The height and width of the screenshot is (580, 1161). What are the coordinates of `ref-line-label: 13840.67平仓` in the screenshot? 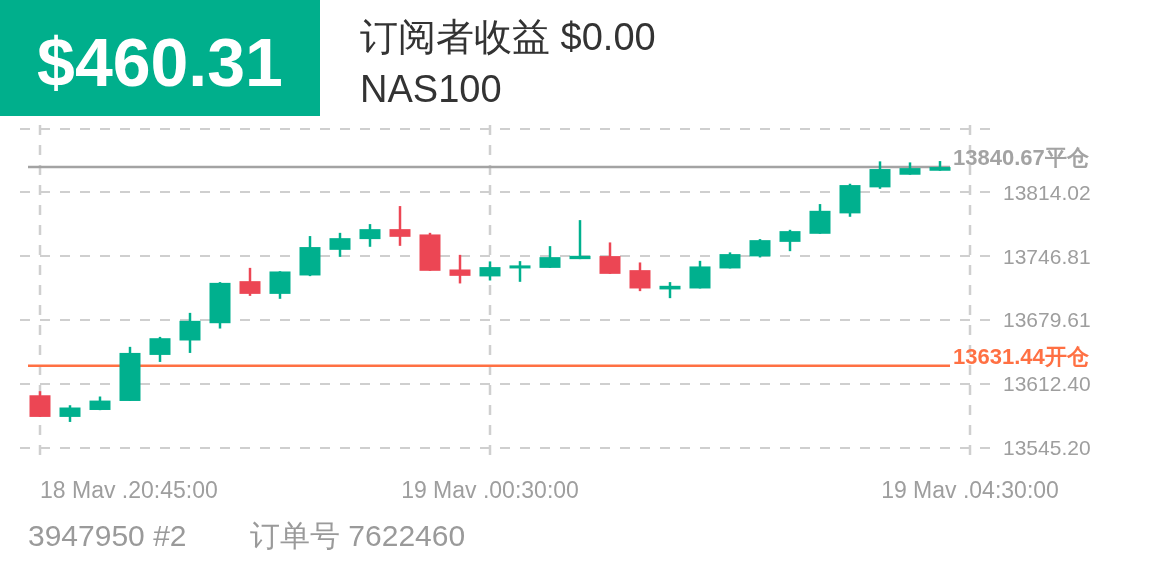 It's located at (1021, 158).